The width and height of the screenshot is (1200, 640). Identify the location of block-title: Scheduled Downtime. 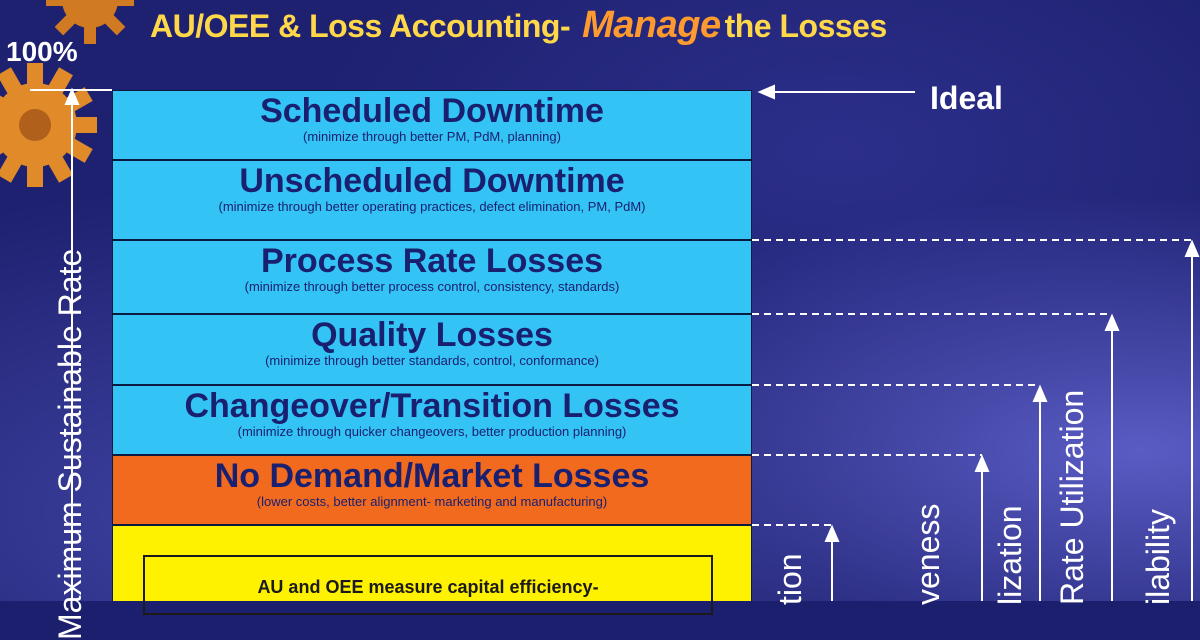
(432, 111).